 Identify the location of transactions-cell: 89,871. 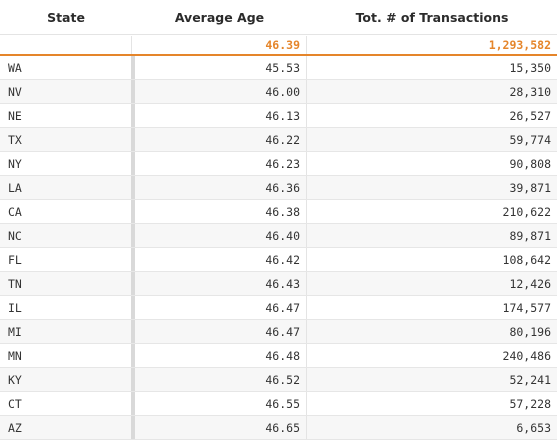
(530, 235).